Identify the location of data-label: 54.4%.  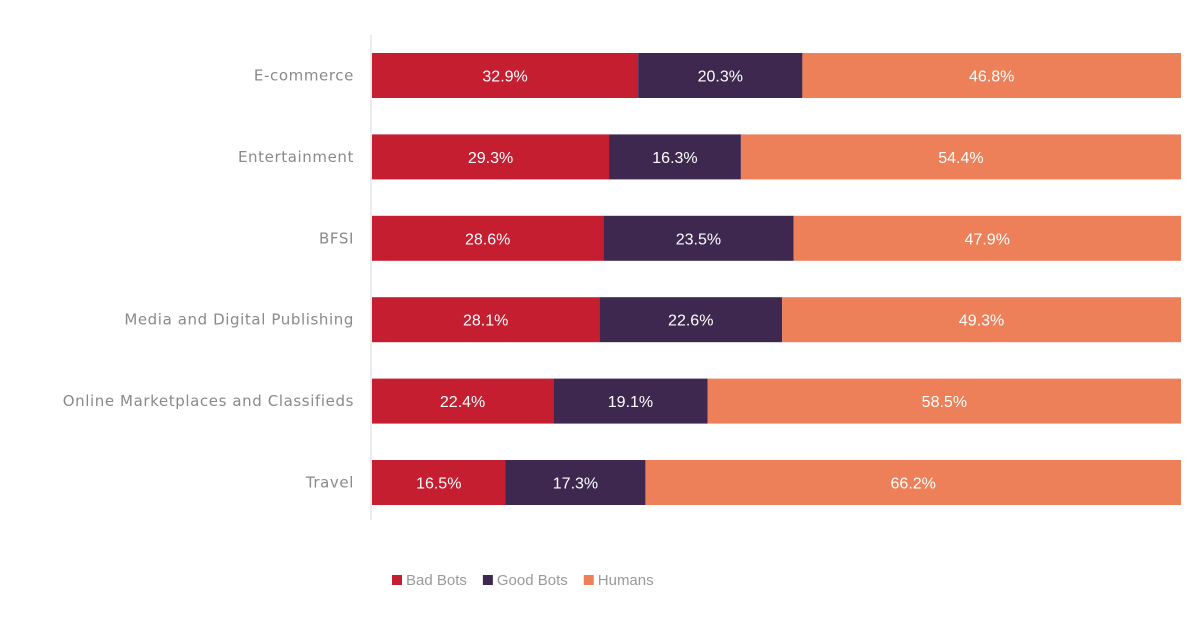
(960, 158).